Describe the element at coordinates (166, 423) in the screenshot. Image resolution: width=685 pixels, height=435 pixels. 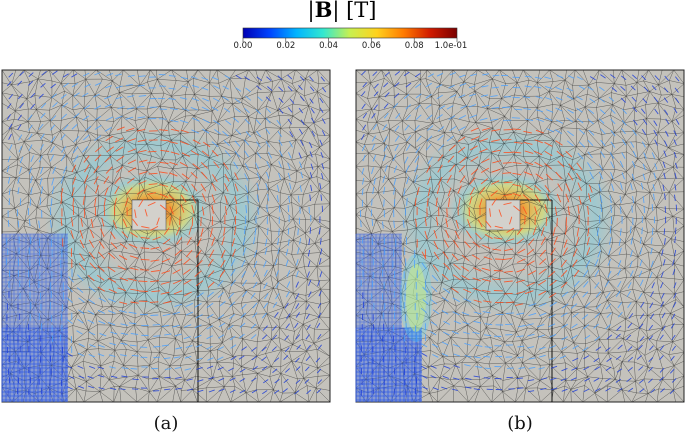
I see `caption-a: (a)` at that location.